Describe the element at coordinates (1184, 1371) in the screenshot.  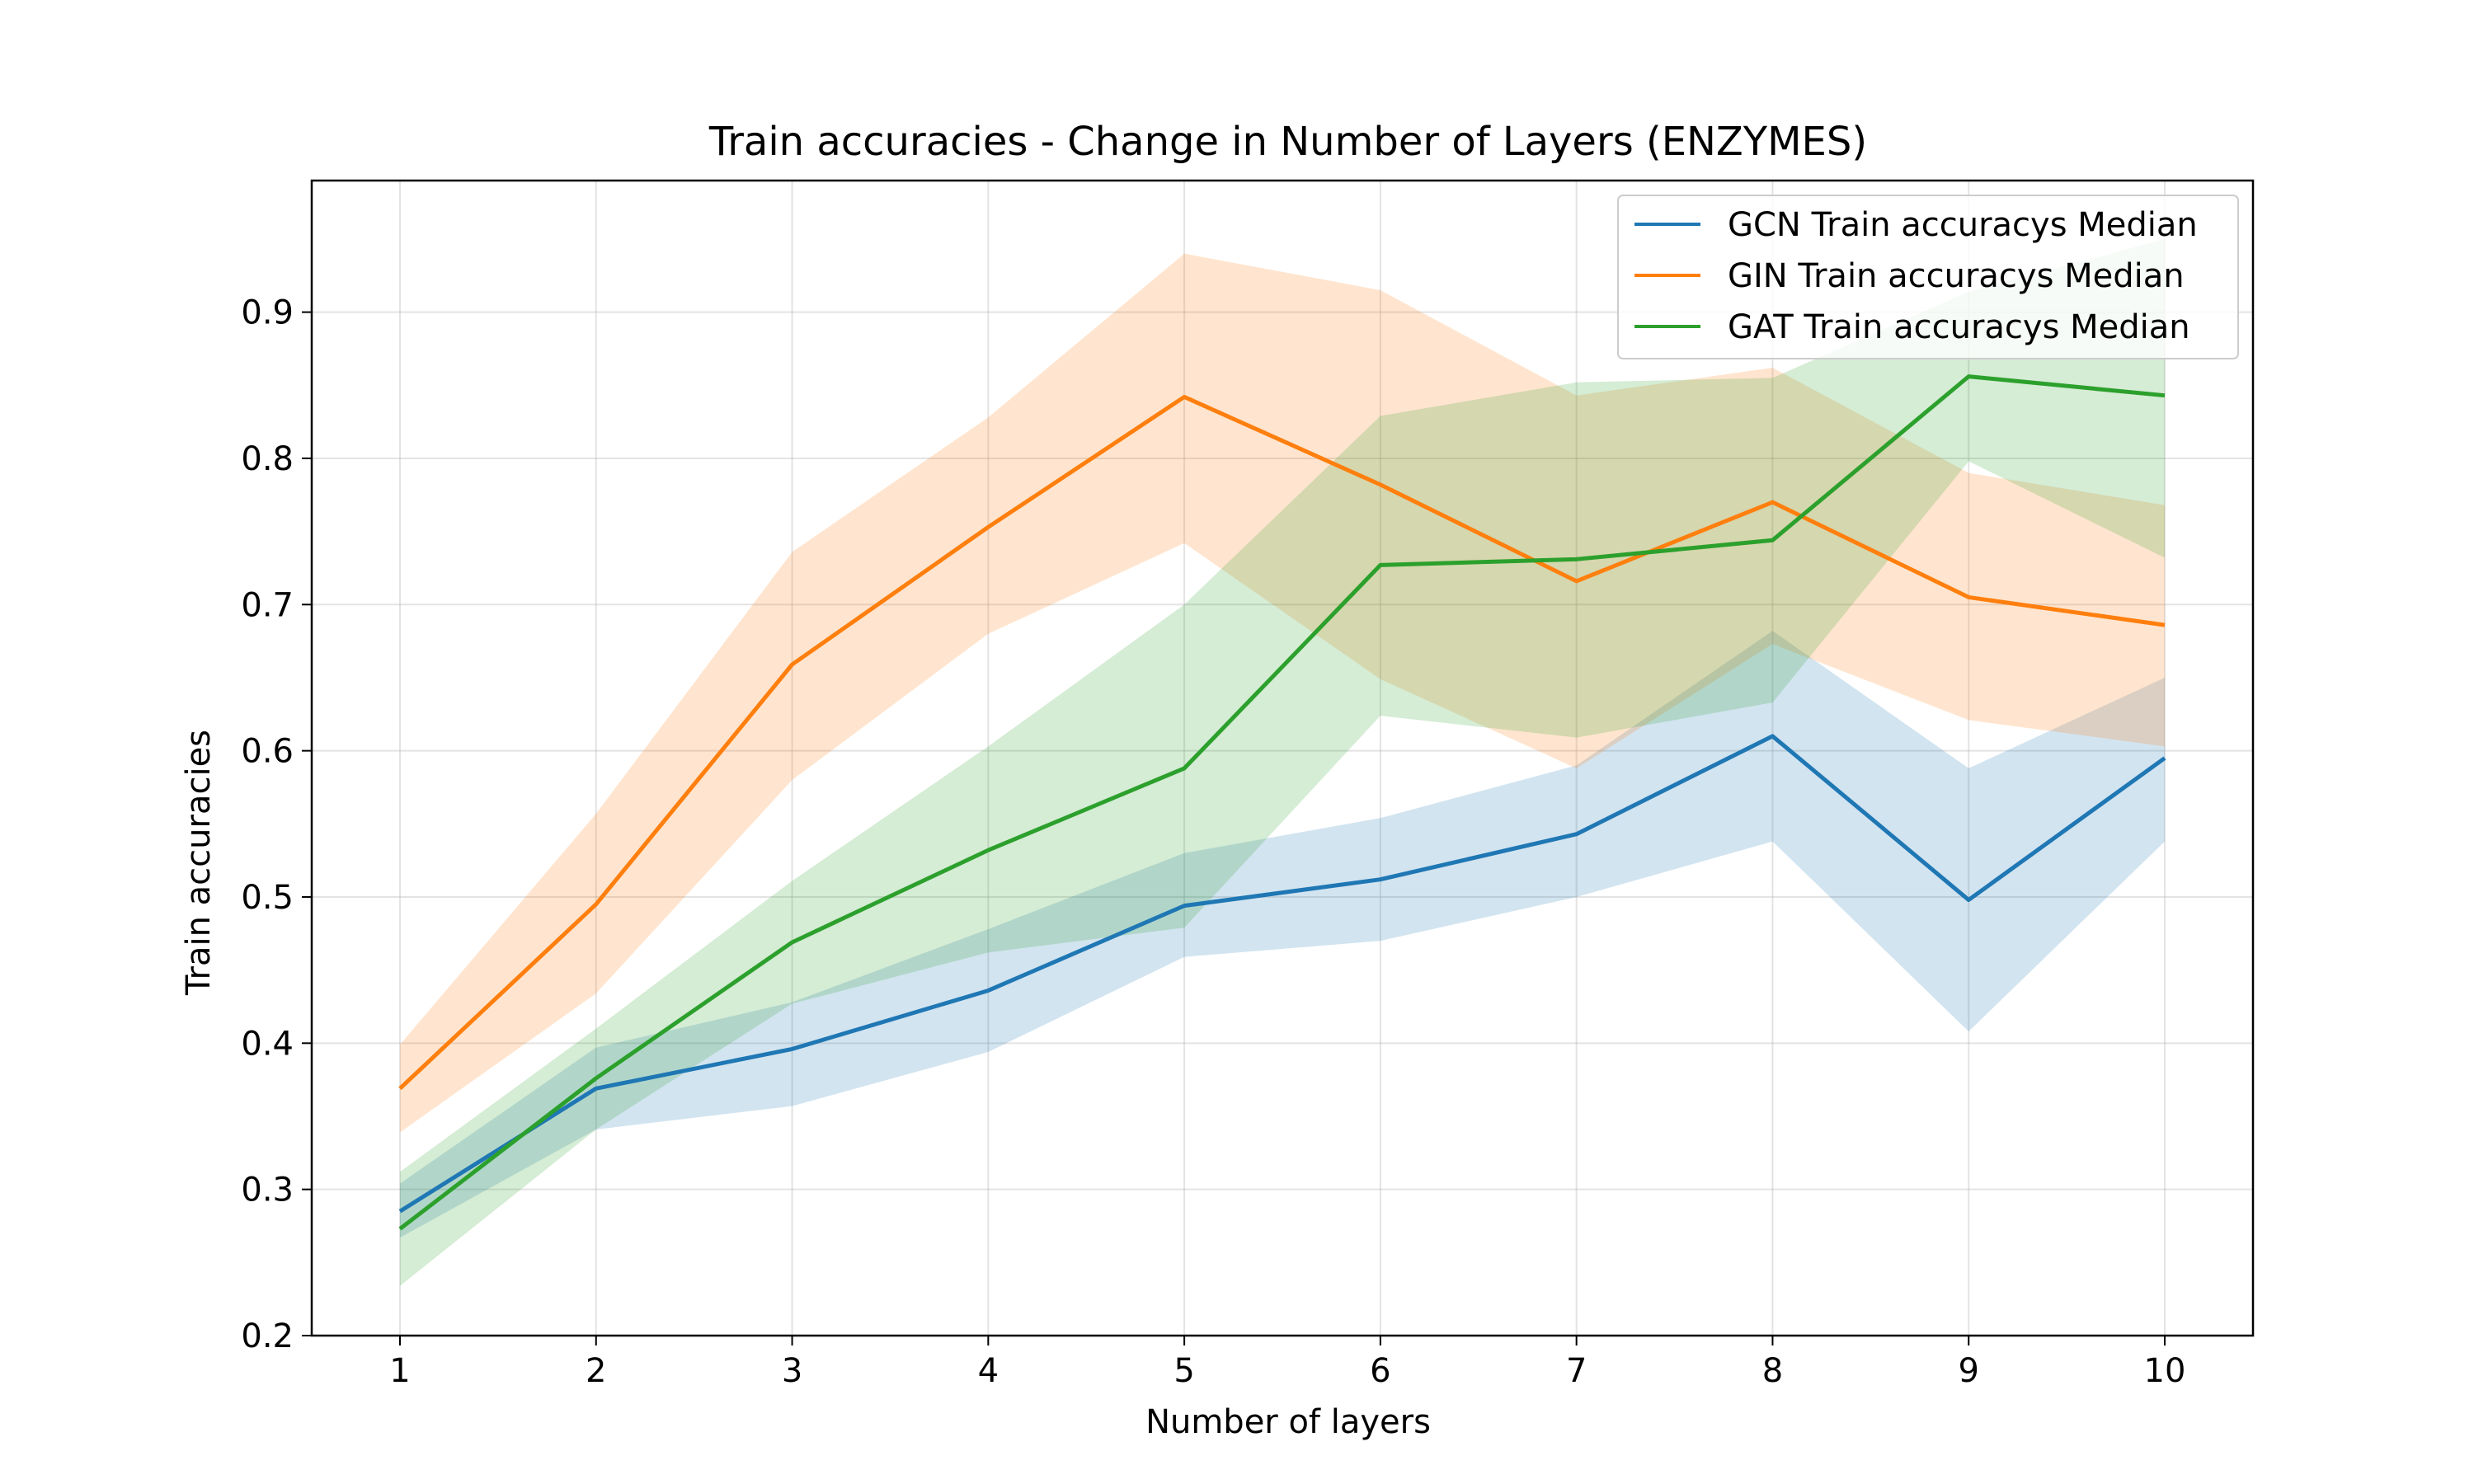
I see `x-tick-label: 5` at that location.